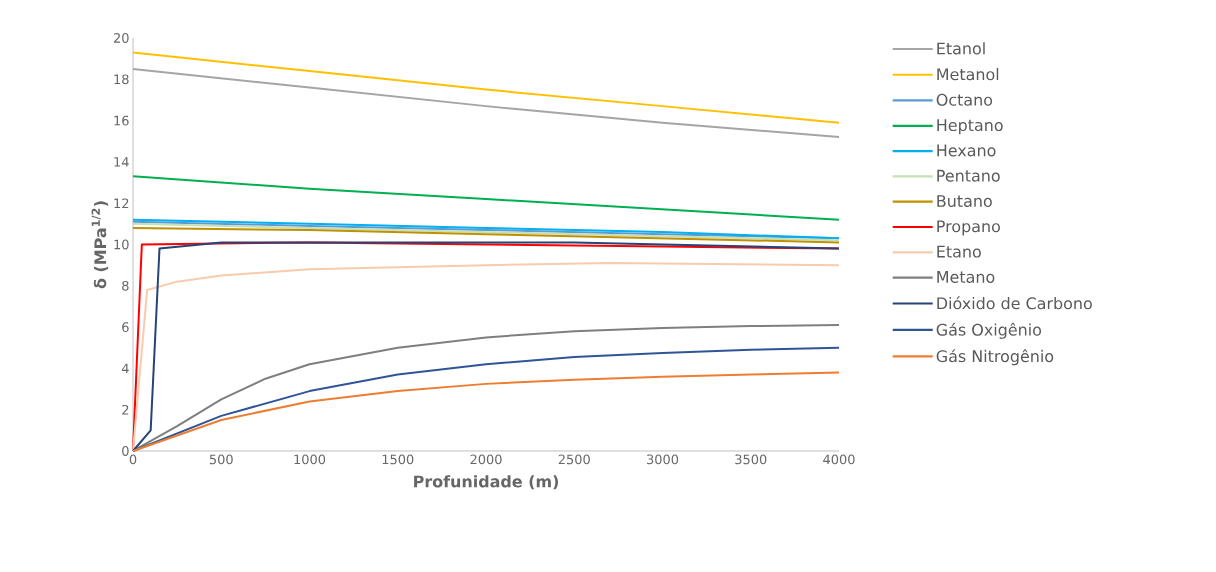 The image size is (1216, 572). What do you see at coordinates (121, 162) in the screenshot?
I see `y-tick-label: 14` at bounding box center [121, 162].